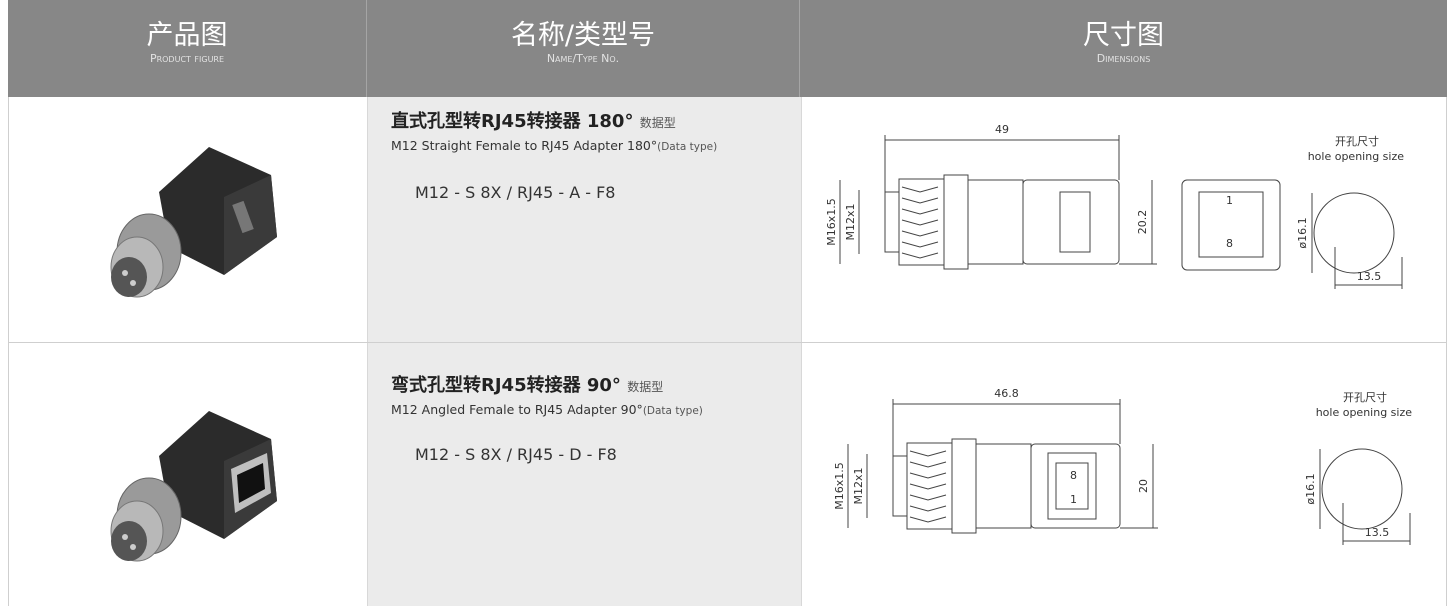 The width and height of the screenshot is (1454, 609). What do you see at coordinates (512, 121) in the screenshot?
I see `name-cn-text: 直式孔型转RJ45转接器 180°` at bounding box center [512, 121].